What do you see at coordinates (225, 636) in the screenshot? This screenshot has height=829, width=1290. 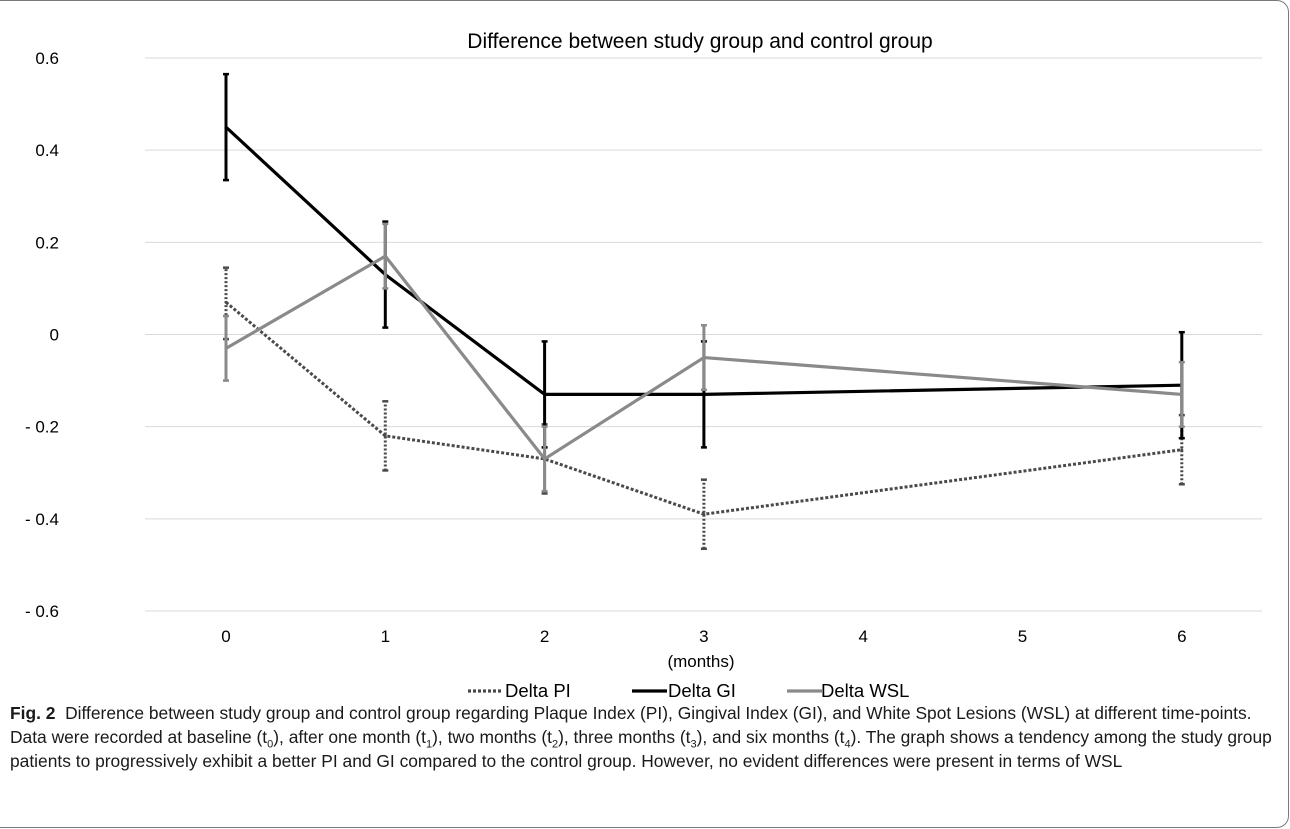 I see `x-tick-label: 0` at bounding box center [225, 636].